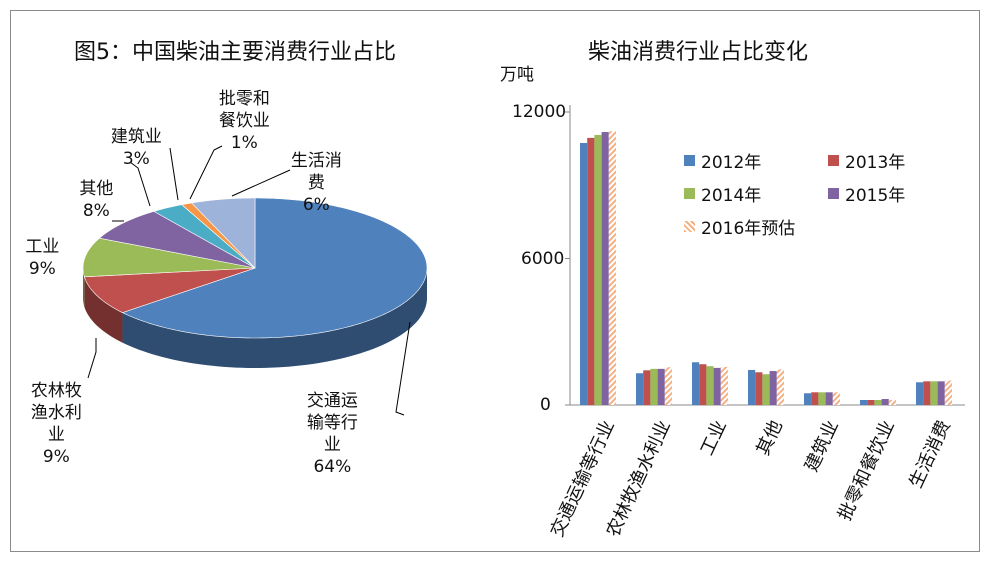 This screenshot has height=564, width=990. What do you see at coordinates (332, 434) in the screenshot?
I see `pie-label-transport: 交通运输等行业 64%` at bounding box center [332, 434].